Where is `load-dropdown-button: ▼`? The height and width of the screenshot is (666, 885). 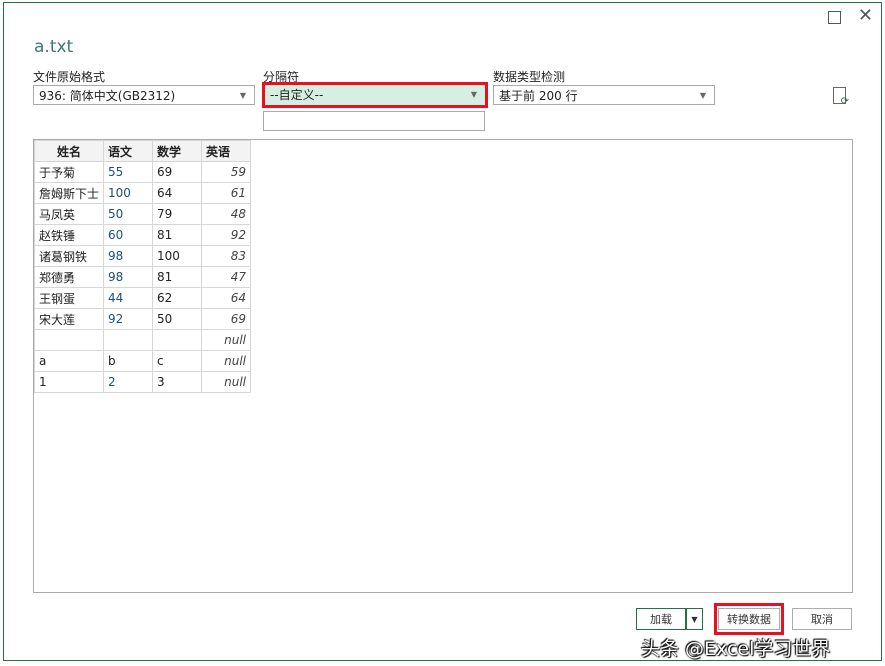
load-dropdown-button: ▼ is located at coordinates (694, 619).